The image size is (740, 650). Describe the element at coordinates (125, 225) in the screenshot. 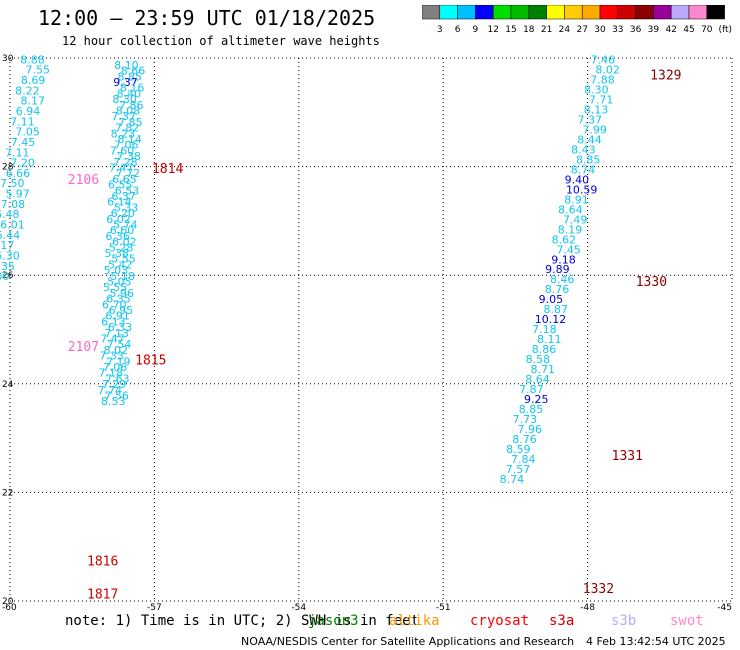

I see `wave-height-label: 5.74` at that location.